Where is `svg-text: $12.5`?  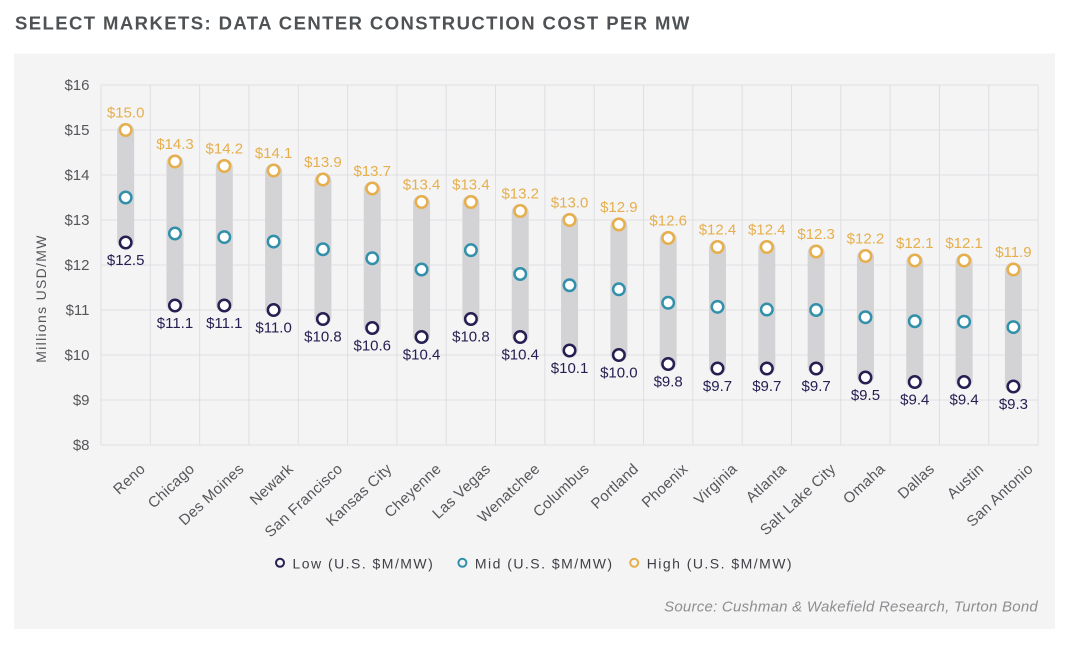
svg-text: $12.5 is located at coordinates (126, 260).